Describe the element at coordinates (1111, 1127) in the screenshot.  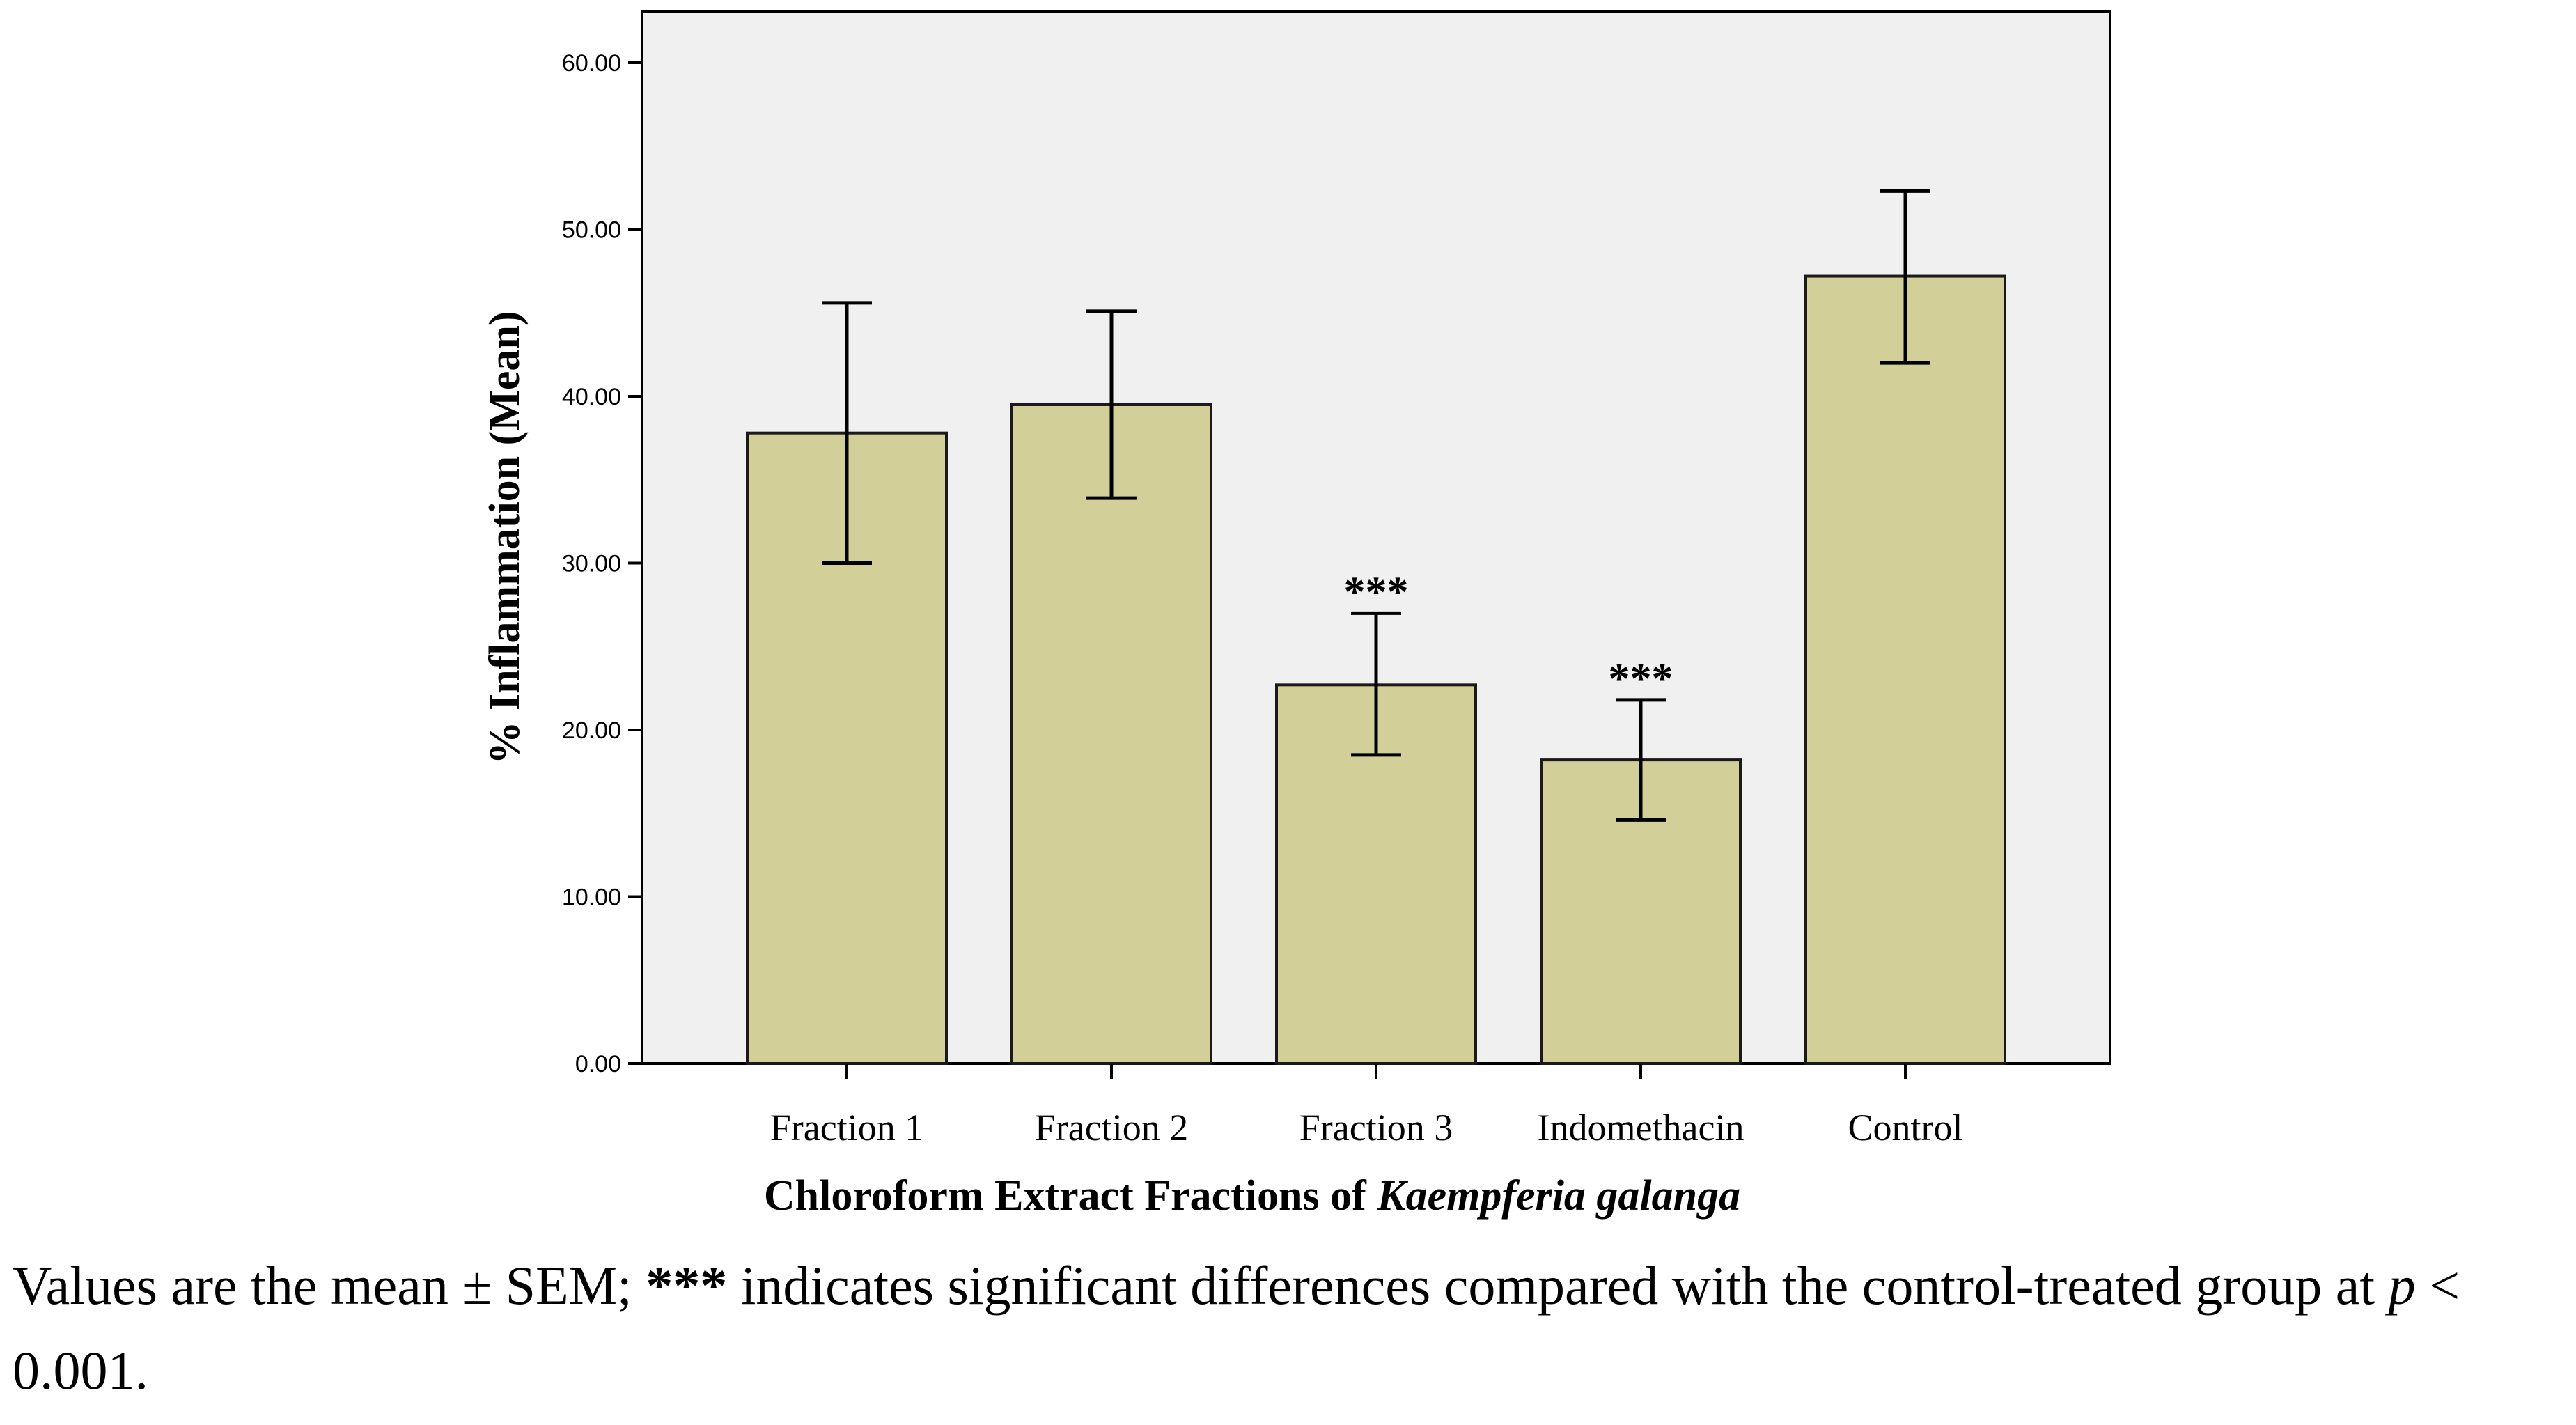
I see `x-category-label: Fraction 2` at that location.